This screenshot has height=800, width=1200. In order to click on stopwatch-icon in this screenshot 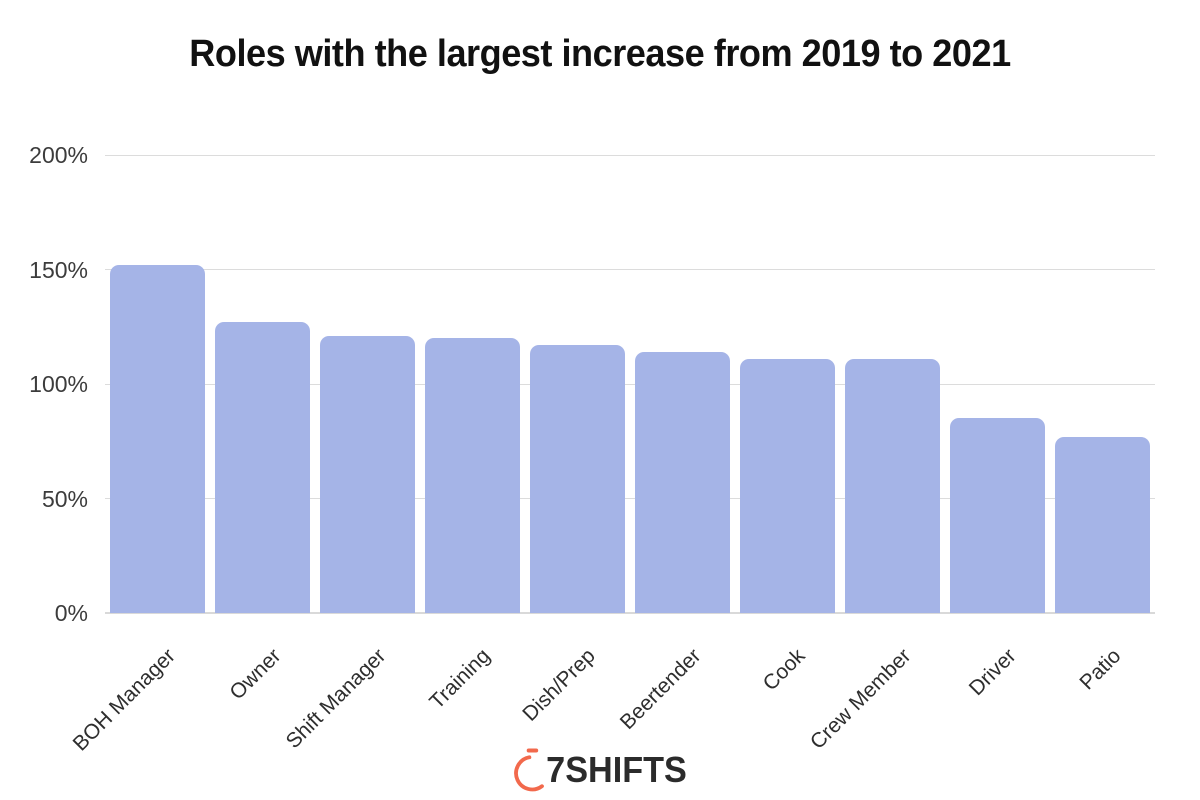, I will do `click(529, 770)`.